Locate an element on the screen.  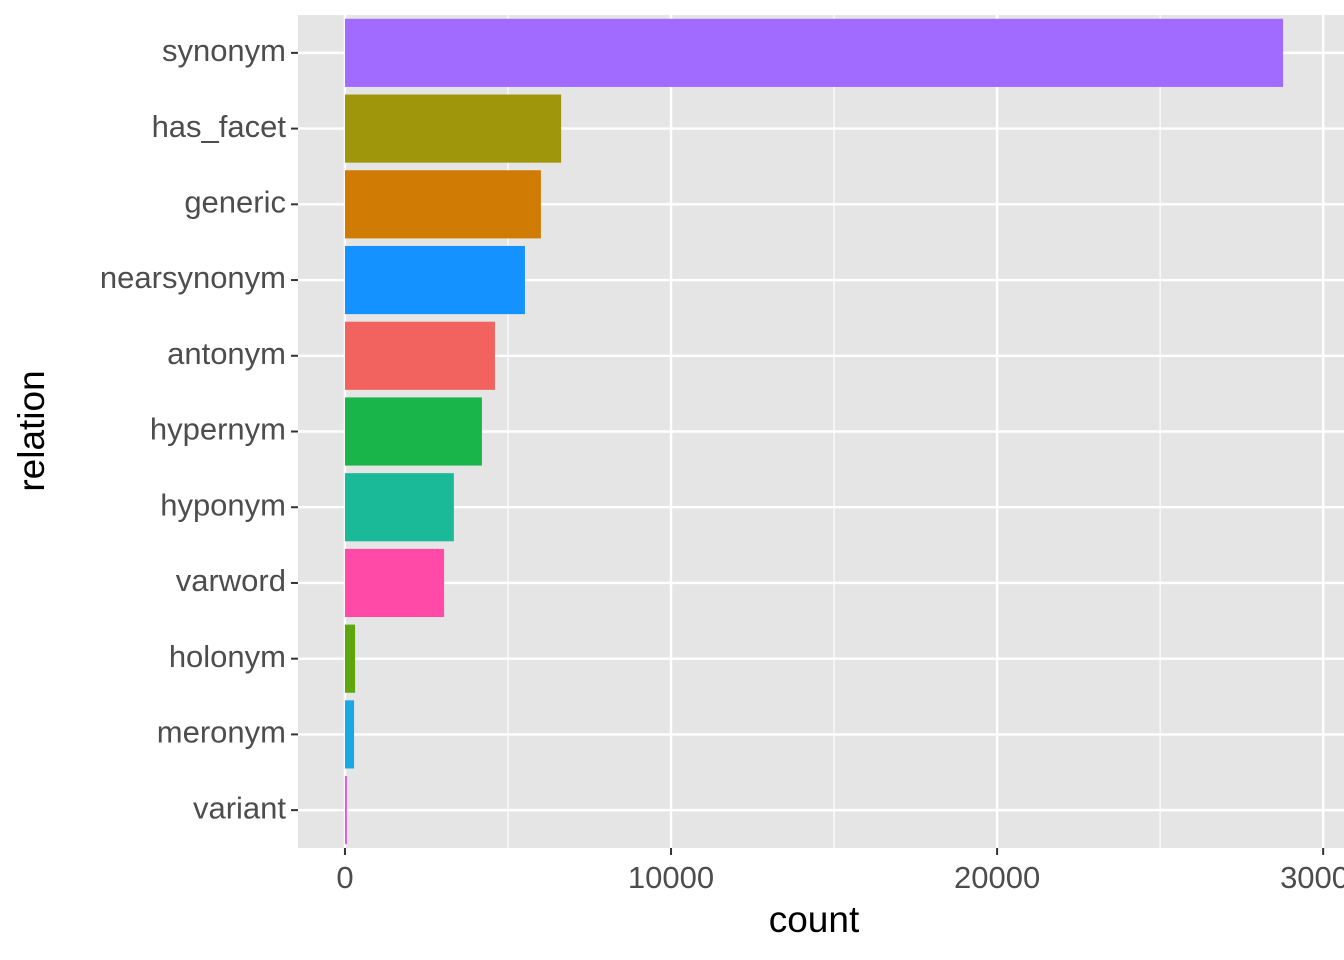
x-tick-label: 20000 is located at coordinates (997, 877).